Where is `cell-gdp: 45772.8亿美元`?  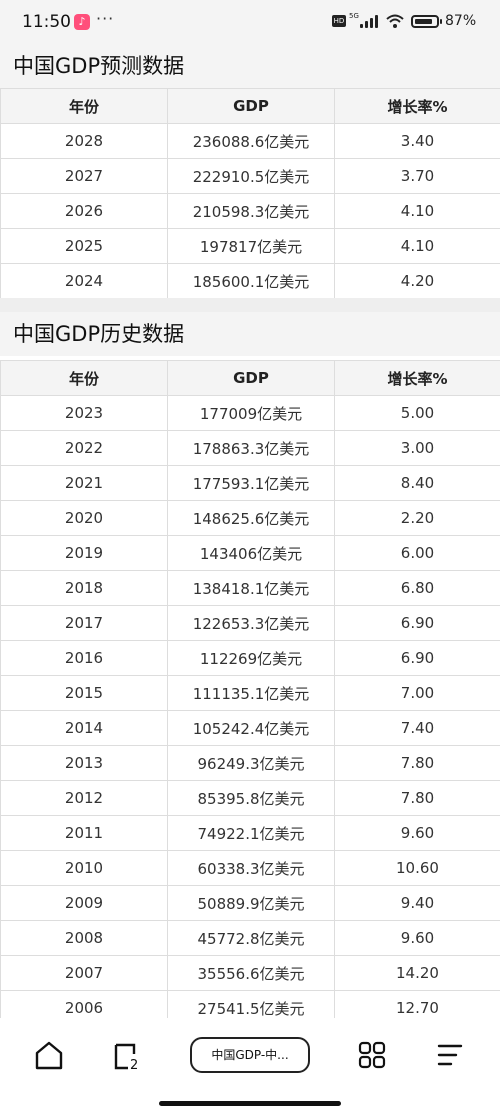
cell-gdp: 45772.8亿美元 is located at coordinates (251, 938).